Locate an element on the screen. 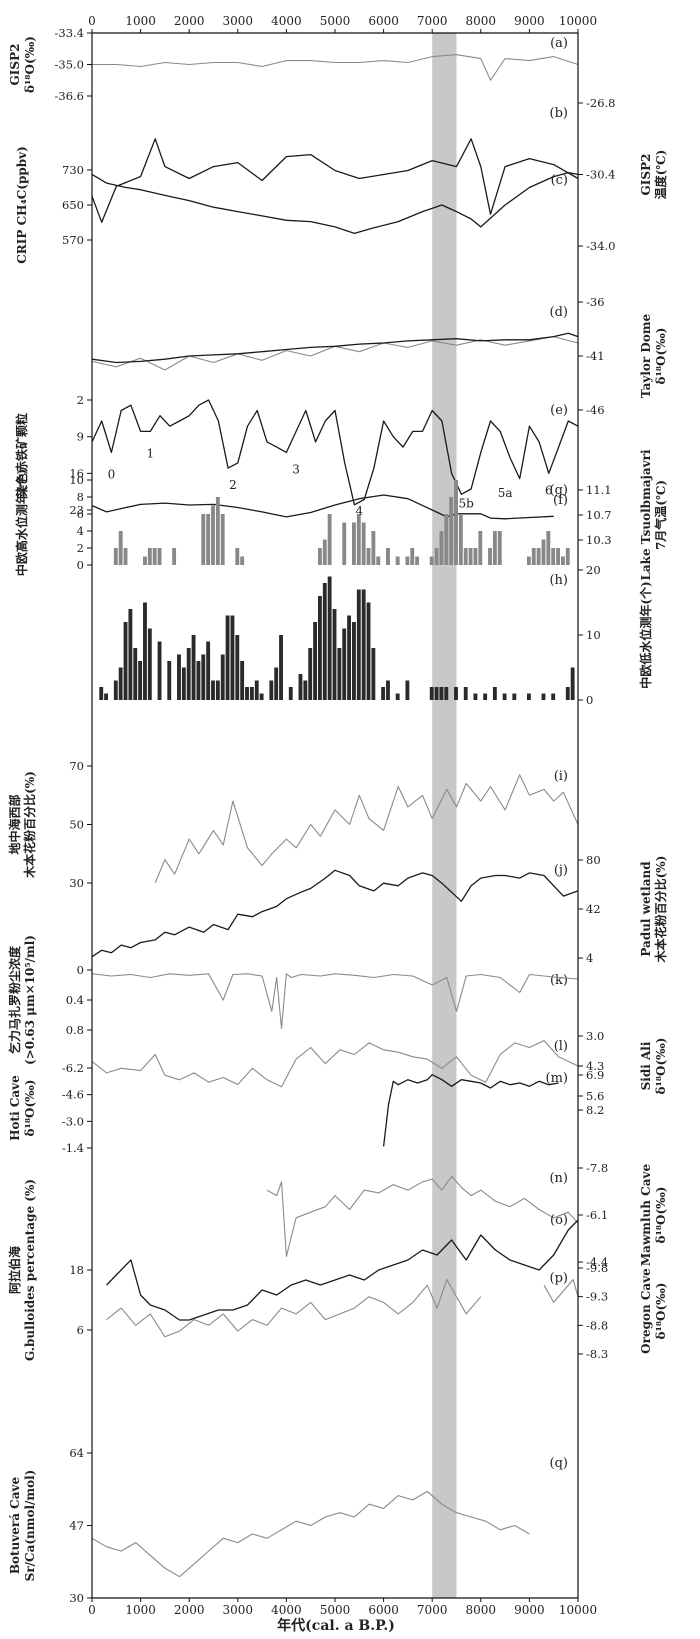 The width and height of the screenshot is (700, 1639). y-axis-label-p: δ¹⁸O(‰) is located at coordinates (661, 1311).